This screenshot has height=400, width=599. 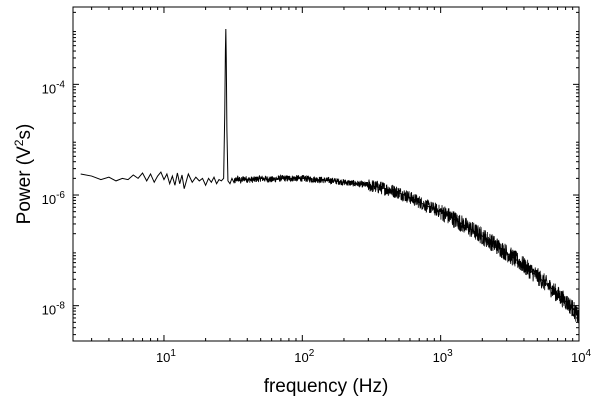 I want to click on y-axis-label: Power (V2s), so click(x=23, y=174).